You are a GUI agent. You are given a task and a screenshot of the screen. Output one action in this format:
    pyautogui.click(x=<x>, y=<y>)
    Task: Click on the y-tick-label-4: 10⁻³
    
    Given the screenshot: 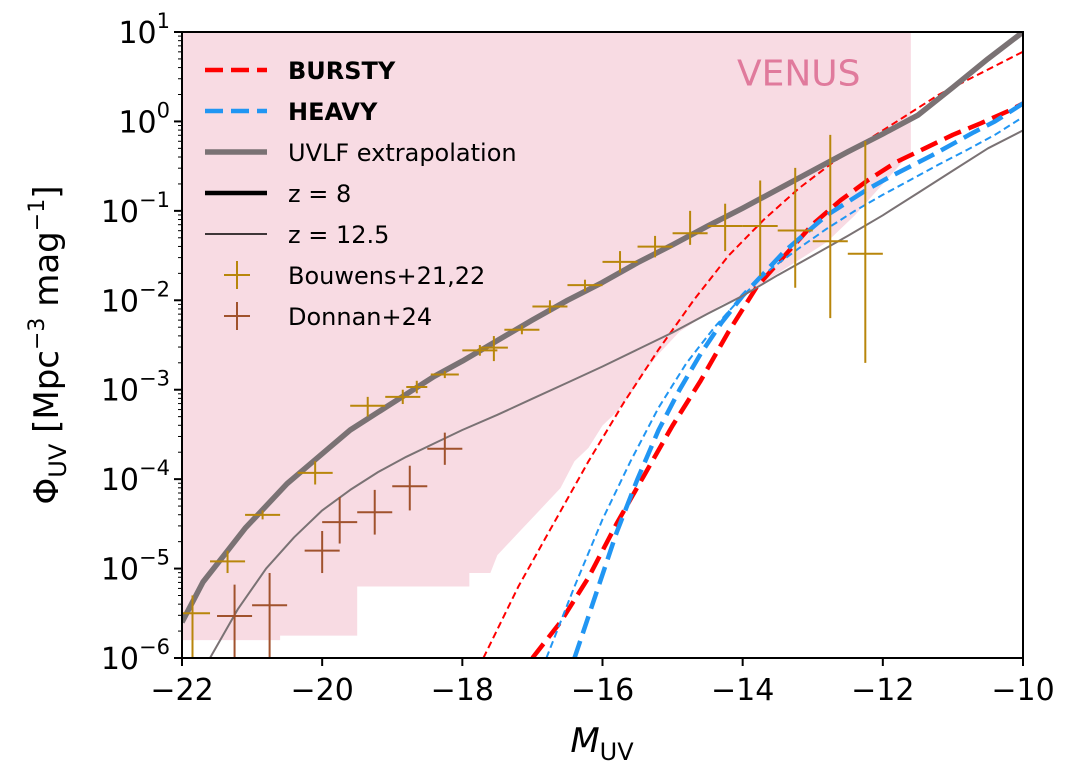 What is the action you would take?
    pyautogui.click(x=135, y=388)
    